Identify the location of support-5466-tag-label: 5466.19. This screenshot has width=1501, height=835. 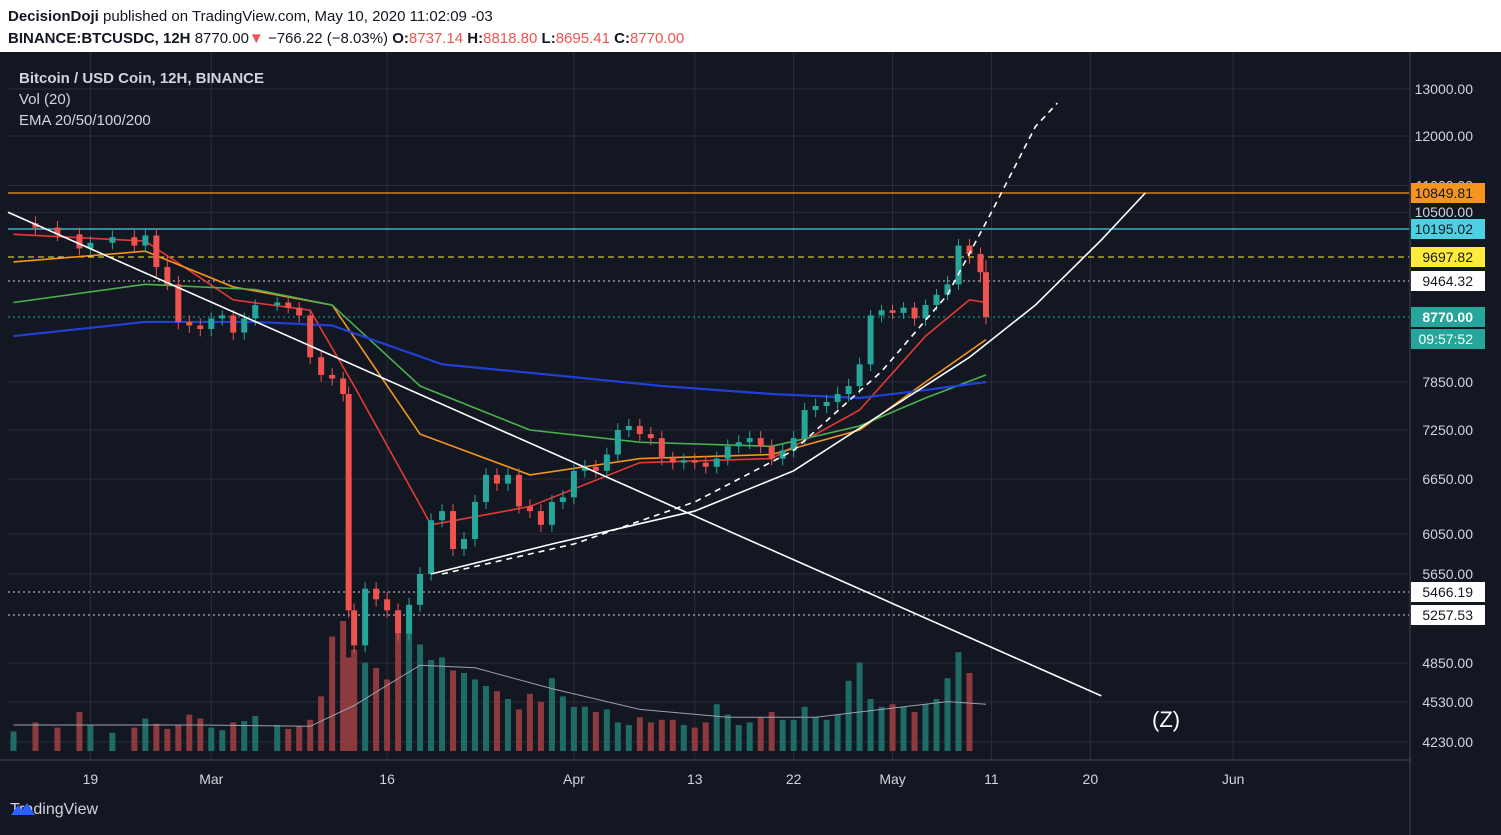
(1447, 592).